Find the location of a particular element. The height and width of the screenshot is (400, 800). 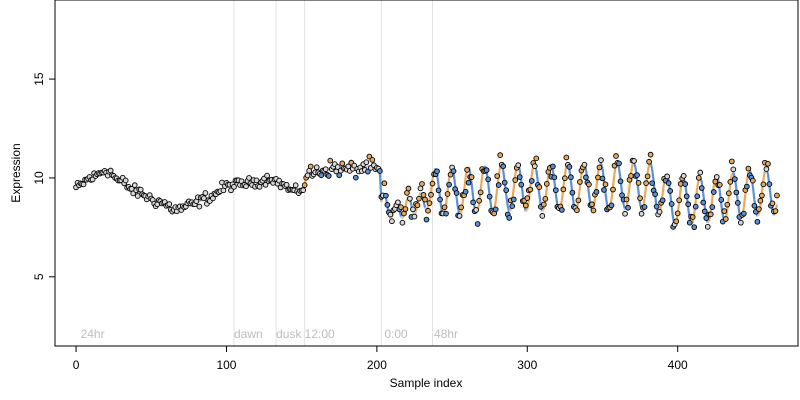

annotation-label: 12:00 is located at coordinates (320, 334).